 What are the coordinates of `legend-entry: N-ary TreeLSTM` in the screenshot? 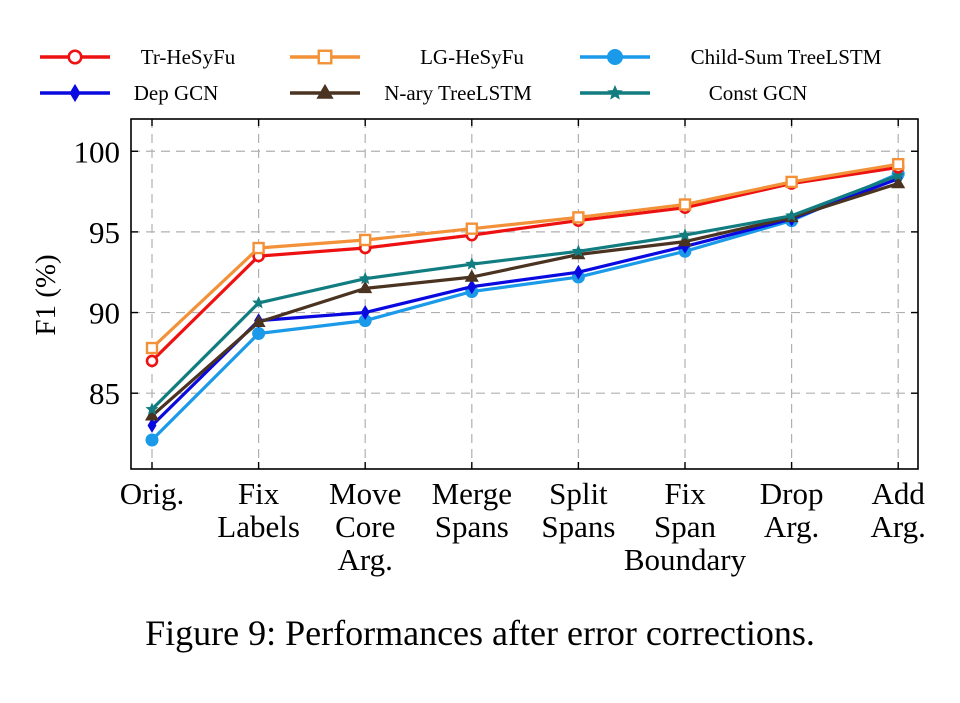 It's located at (411, 93).